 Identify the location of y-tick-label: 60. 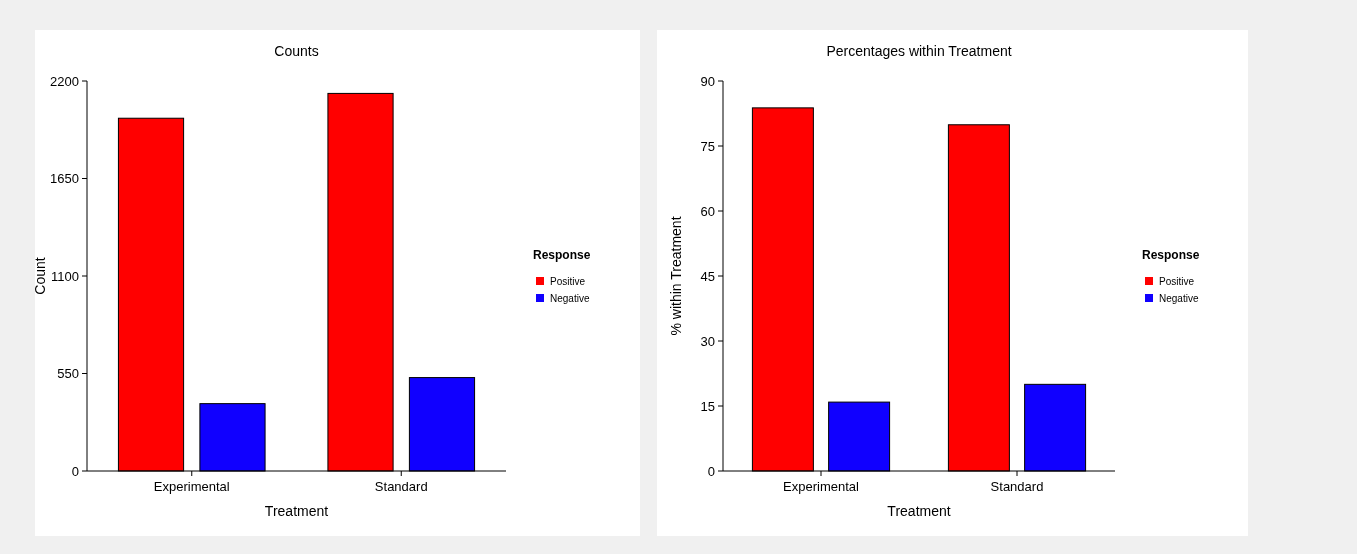
(707, 211).